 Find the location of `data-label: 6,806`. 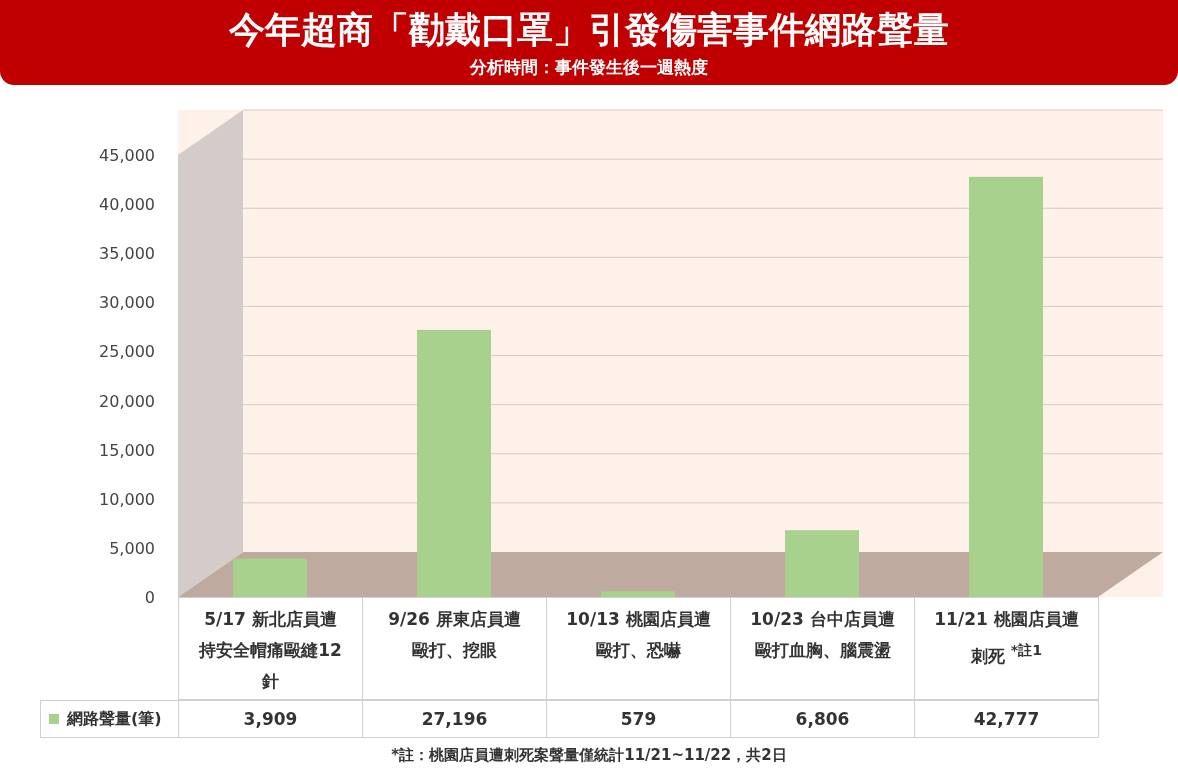

data-label: 6,806 is located at coordinates (822, 719).